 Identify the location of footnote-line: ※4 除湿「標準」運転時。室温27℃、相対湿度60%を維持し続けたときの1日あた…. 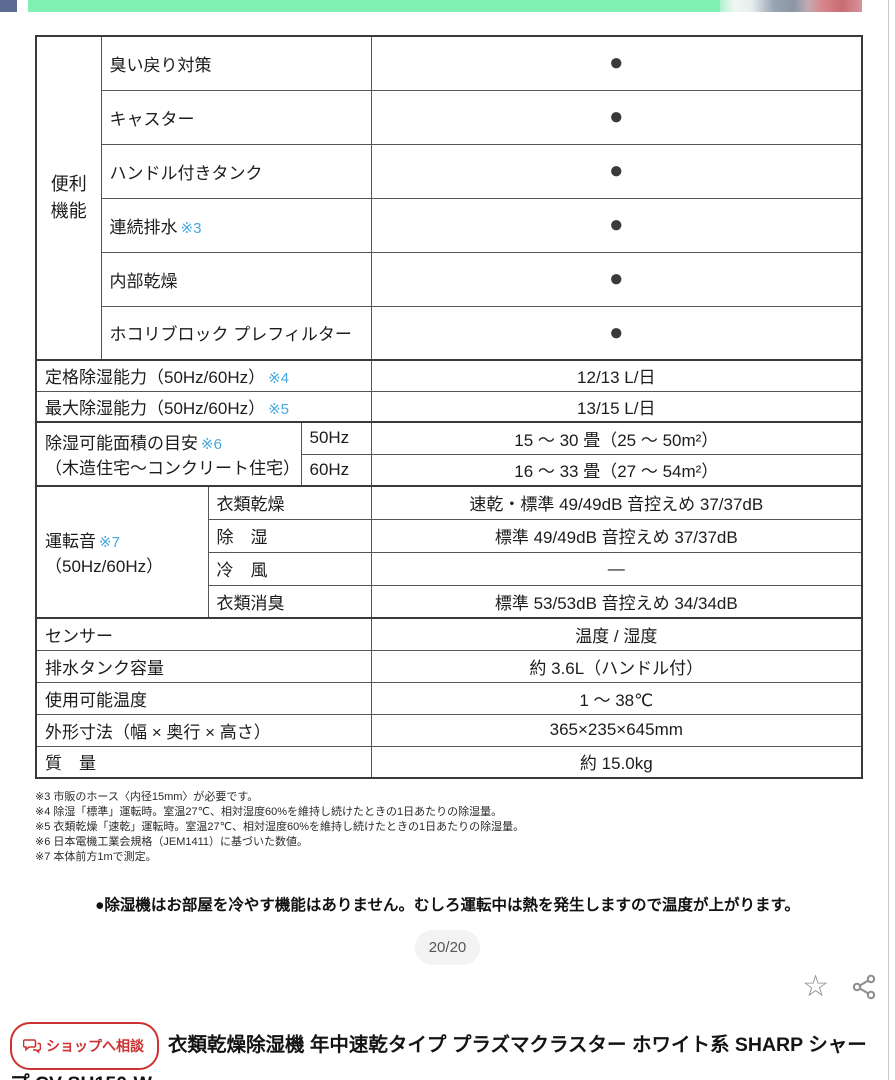
(269, 812).